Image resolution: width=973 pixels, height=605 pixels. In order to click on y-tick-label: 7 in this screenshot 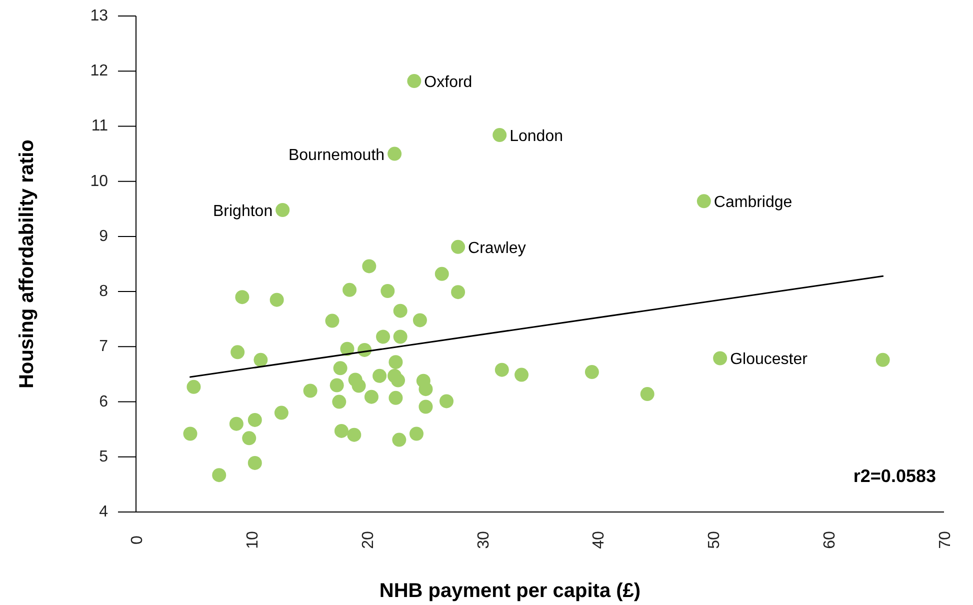, I will do `click(103, 347)`.